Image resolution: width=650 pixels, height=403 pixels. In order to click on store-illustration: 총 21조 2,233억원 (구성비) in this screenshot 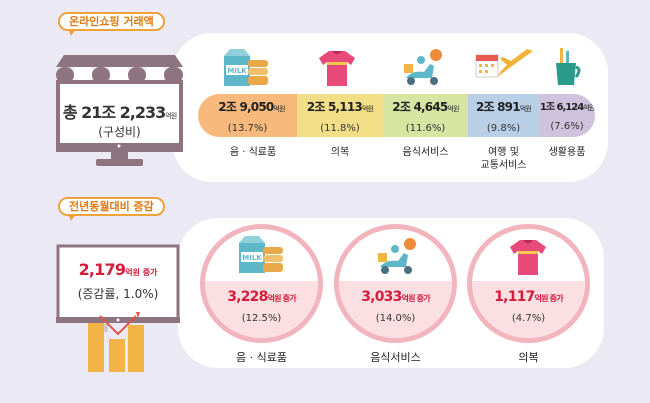, I will do `click(119, 111)`.